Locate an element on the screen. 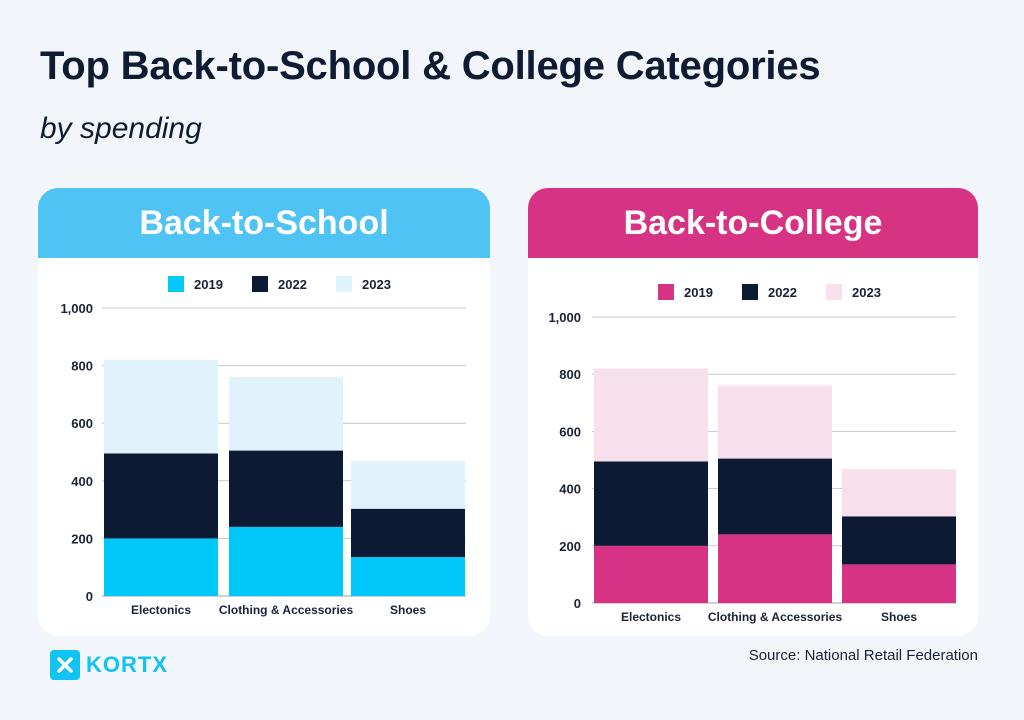 The width and height of the screenshot is (1024, 720). logo-text: KORTX is located at coordinates (127, 664).